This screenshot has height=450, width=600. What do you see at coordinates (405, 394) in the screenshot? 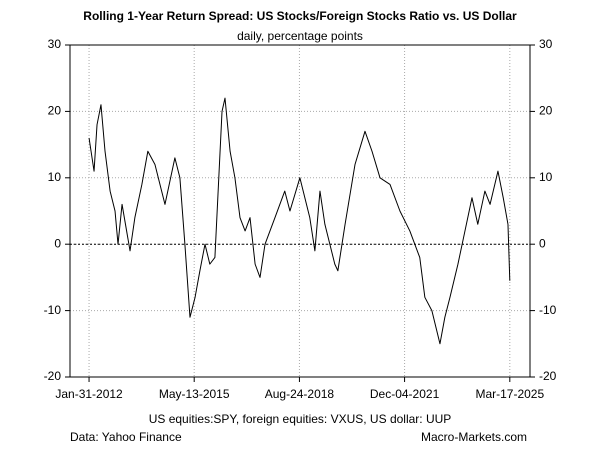
I see `x-tick-label: Dec-04-2021` at bounding box center [405, 394].